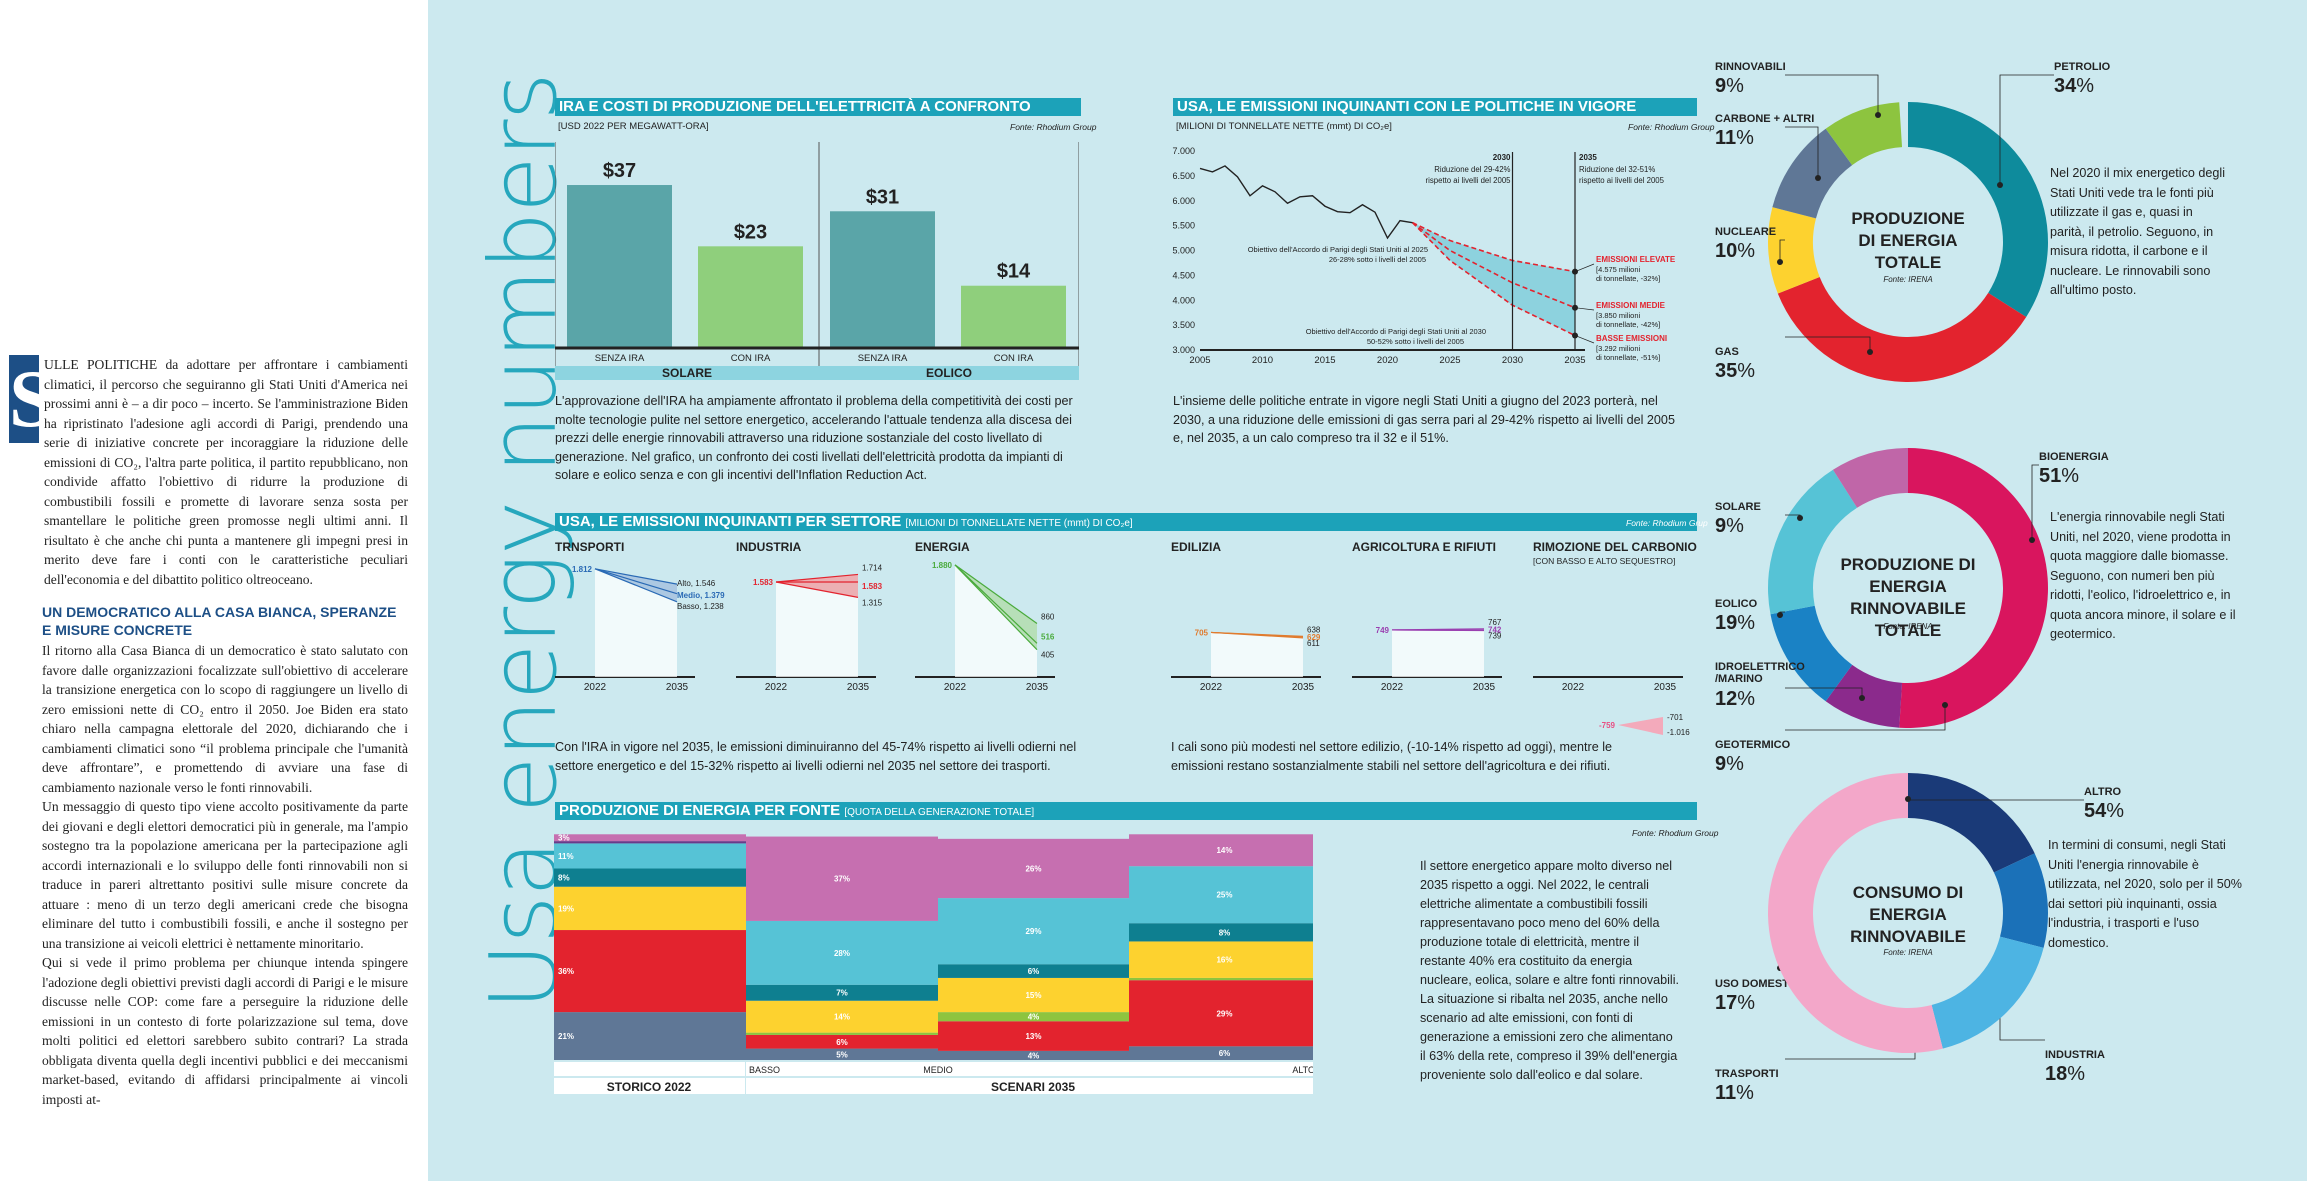 The image size is (2307, 1181). I want to click on ira-category-label: SENZA IRA, so click(620, 358).